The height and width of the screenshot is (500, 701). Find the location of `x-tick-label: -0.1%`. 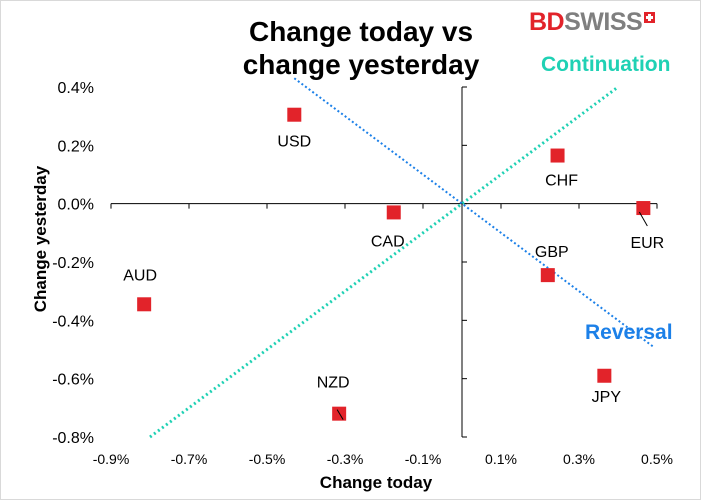

x-tick-label: -0.1% is located at coordinates (423, 459).